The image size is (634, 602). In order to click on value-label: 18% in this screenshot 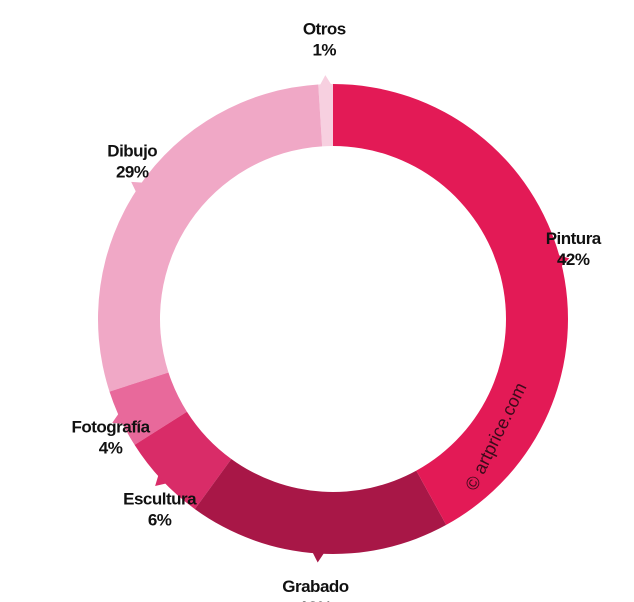, I will do `click(315, 600)`.